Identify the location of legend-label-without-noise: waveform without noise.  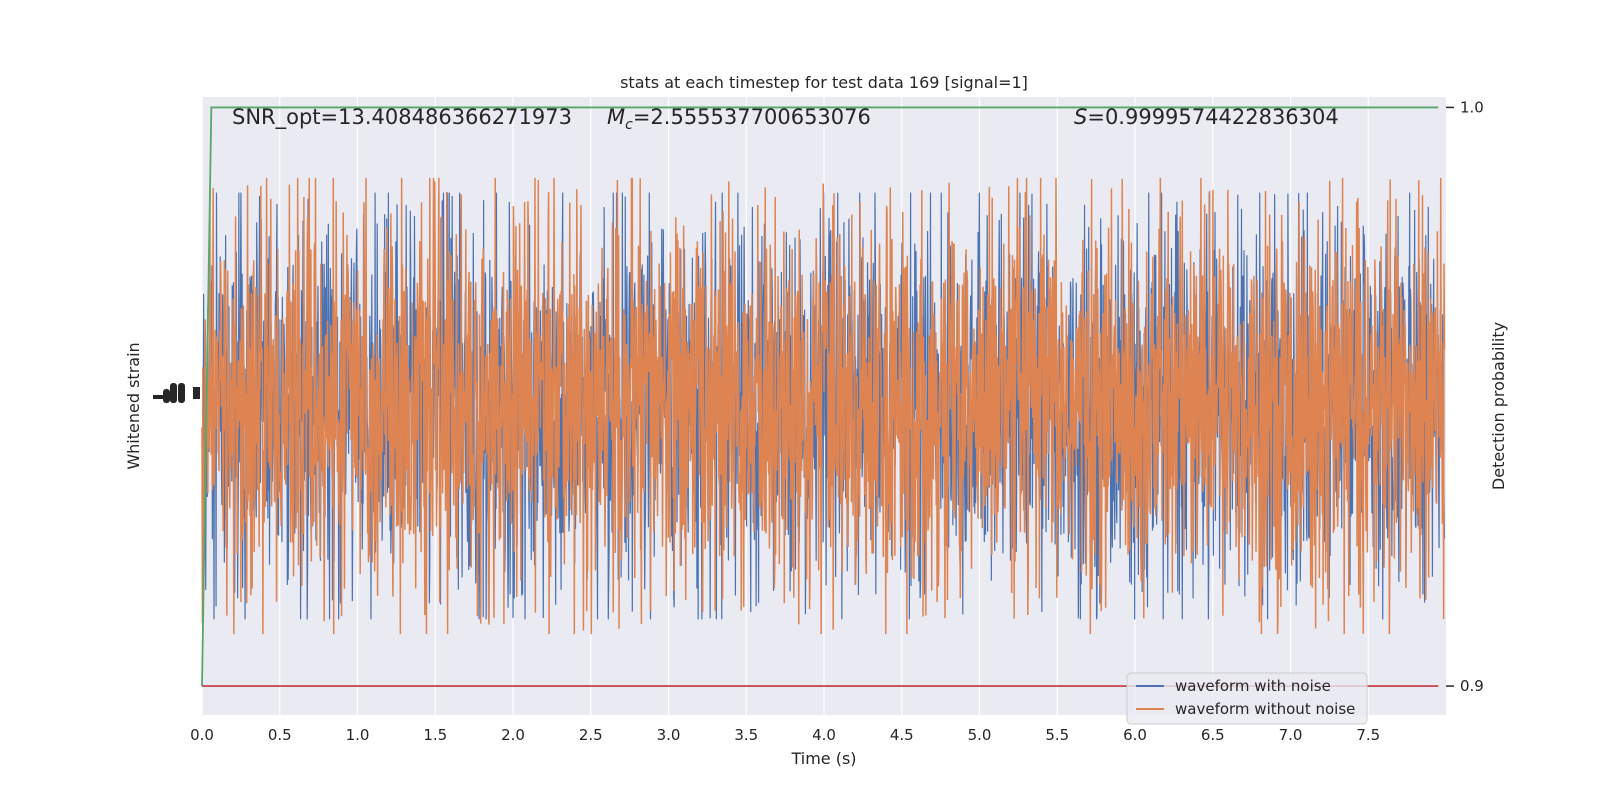
(1265, 709).